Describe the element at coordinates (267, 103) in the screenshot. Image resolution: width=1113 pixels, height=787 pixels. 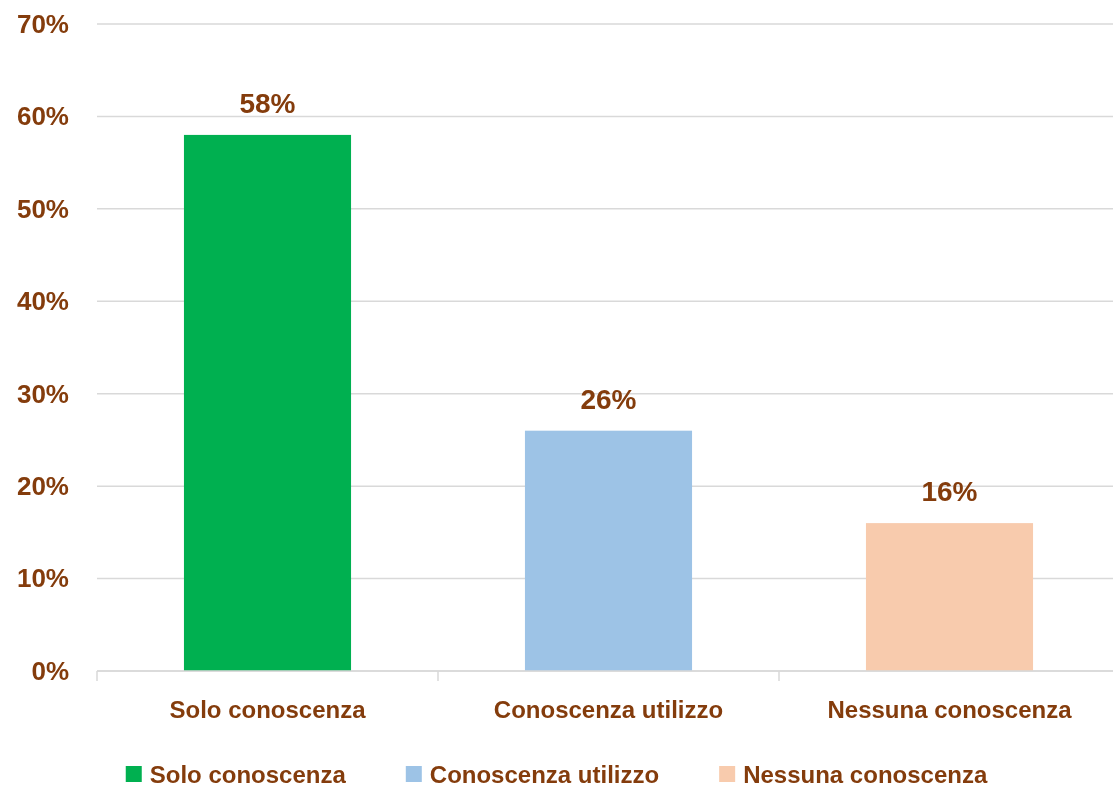
I see `data-label: 58%` at that location.